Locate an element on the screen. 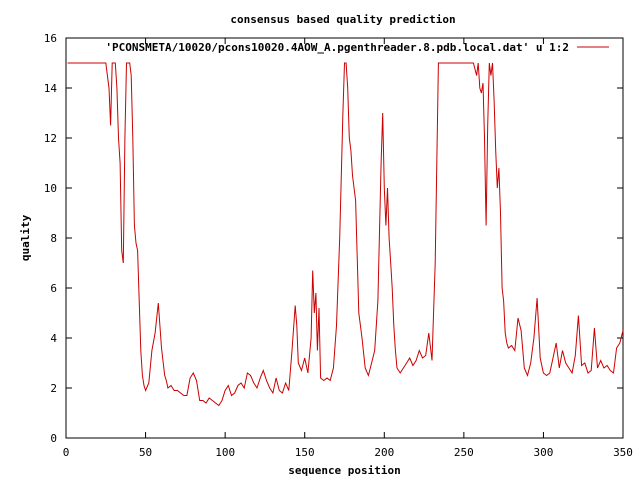 The image size is (640, 480). y-tick-label: 2 is located at coordinates (53, 388).